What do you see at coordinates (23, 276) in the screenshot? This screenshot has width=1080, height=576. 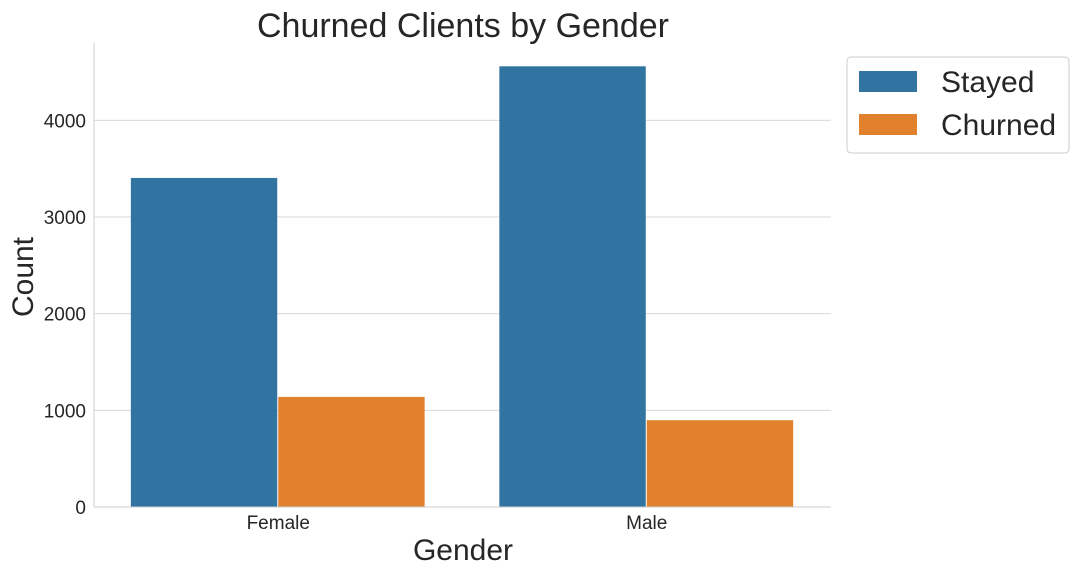 I see `y-axis-label: Count` at bounding box center [23, 276].